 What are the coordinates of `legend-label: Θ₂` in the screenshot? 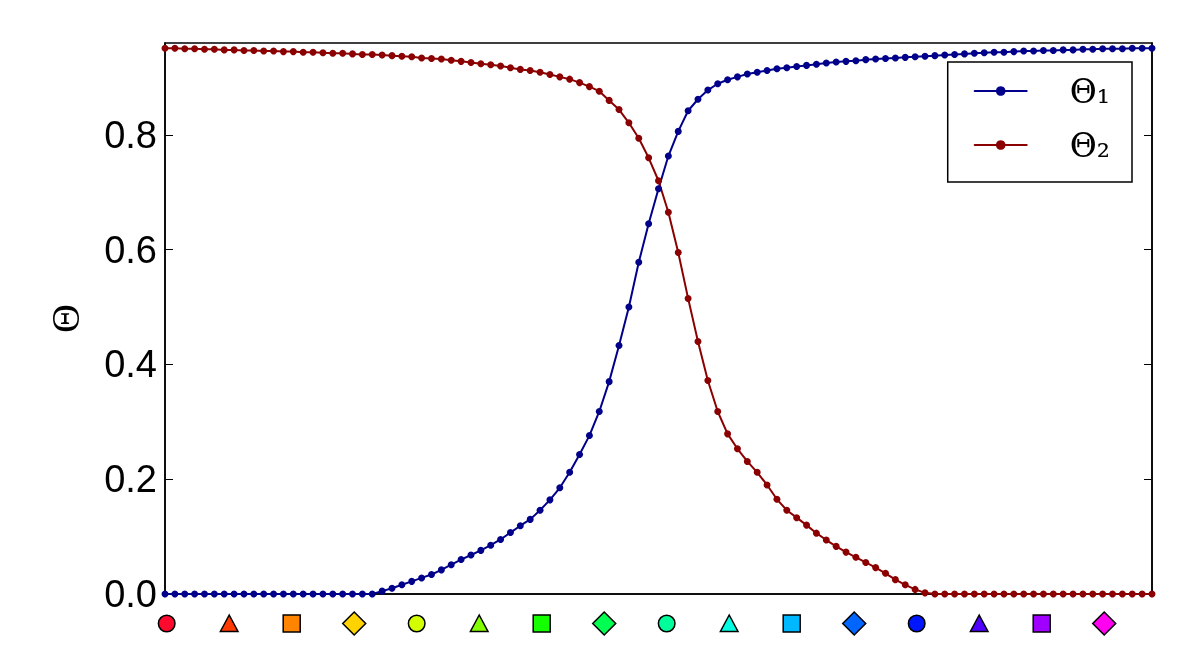 It's located at (1090, 145).